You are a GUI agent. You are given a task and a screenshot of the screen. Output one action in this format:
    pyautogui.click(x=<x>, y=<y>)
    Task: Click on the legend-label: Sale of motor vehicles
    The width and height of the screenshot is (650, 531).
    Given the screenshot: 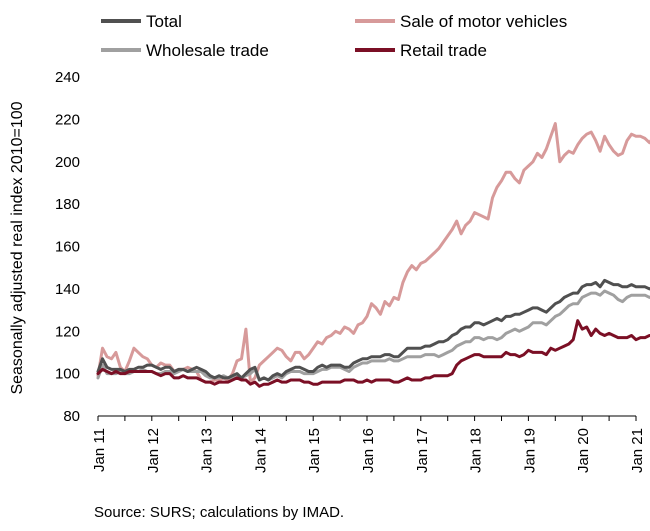 What is the action you would take?
    pyautogui.click(x=483, y=21)
    